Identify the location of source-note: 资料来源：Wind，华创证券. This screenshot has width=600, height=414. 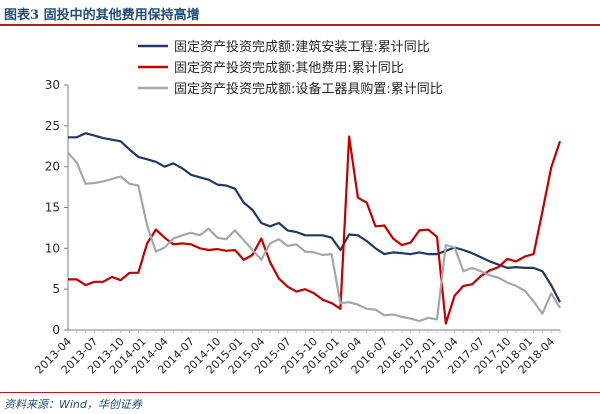
(73, 404).